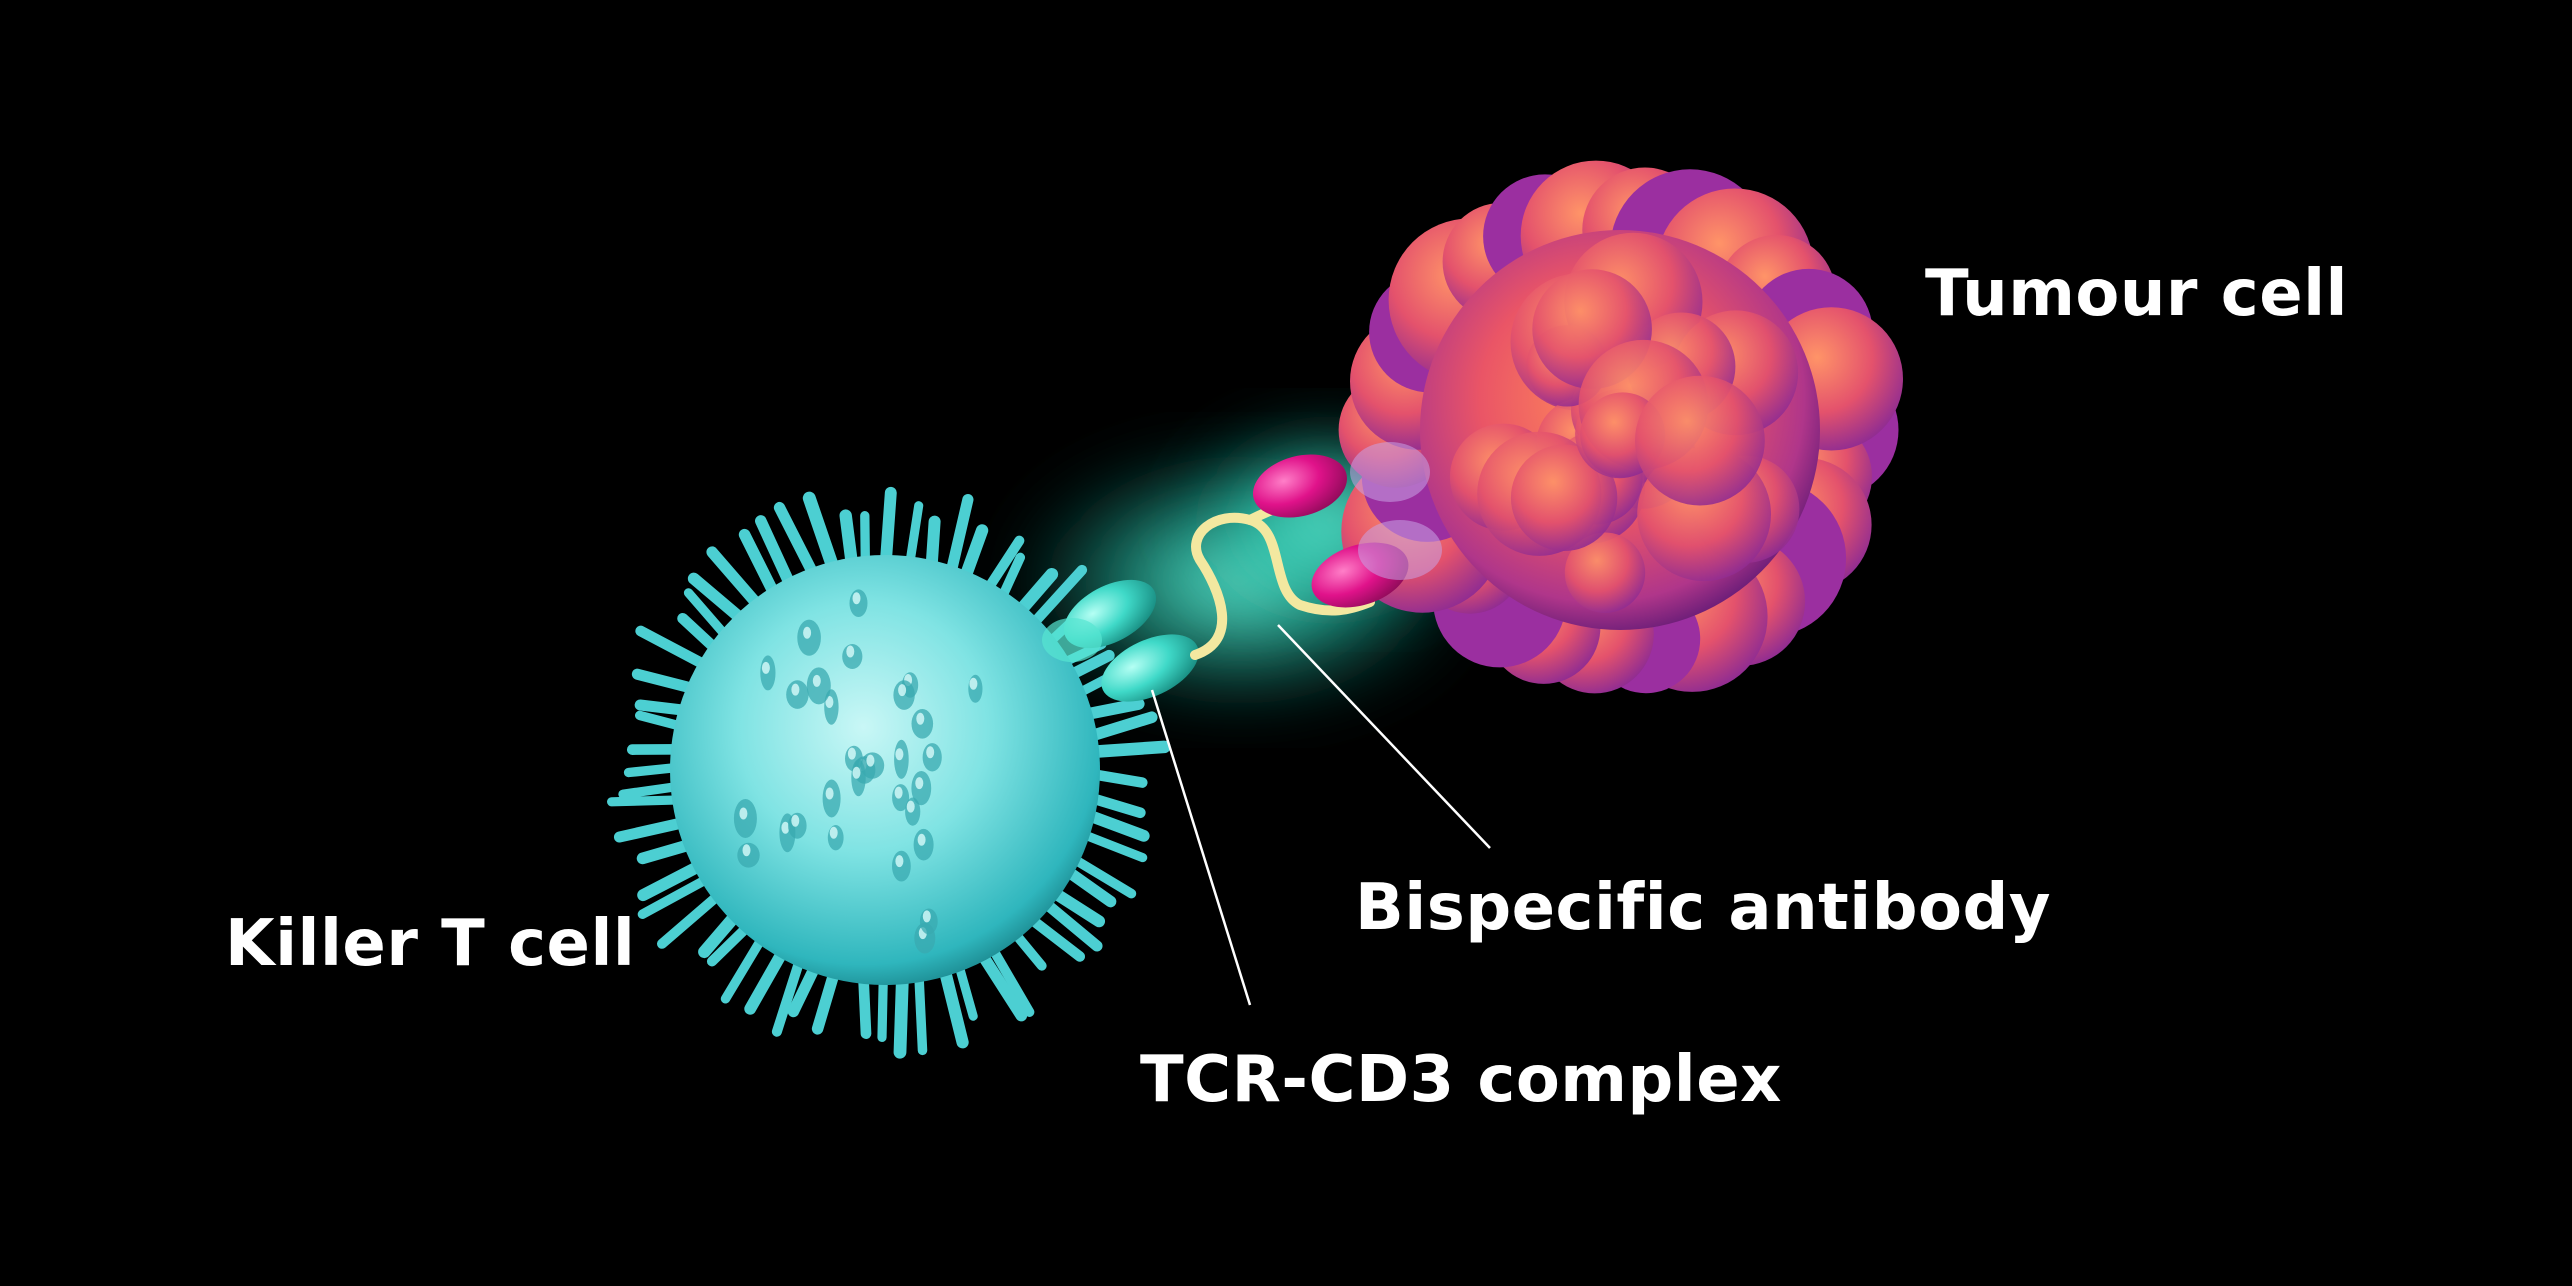 This screenshot has height=1286, width=2572. Describe the element at coordinates (888, 772) in the screenshot. I see `killer-t-cell-illustration` at that location.